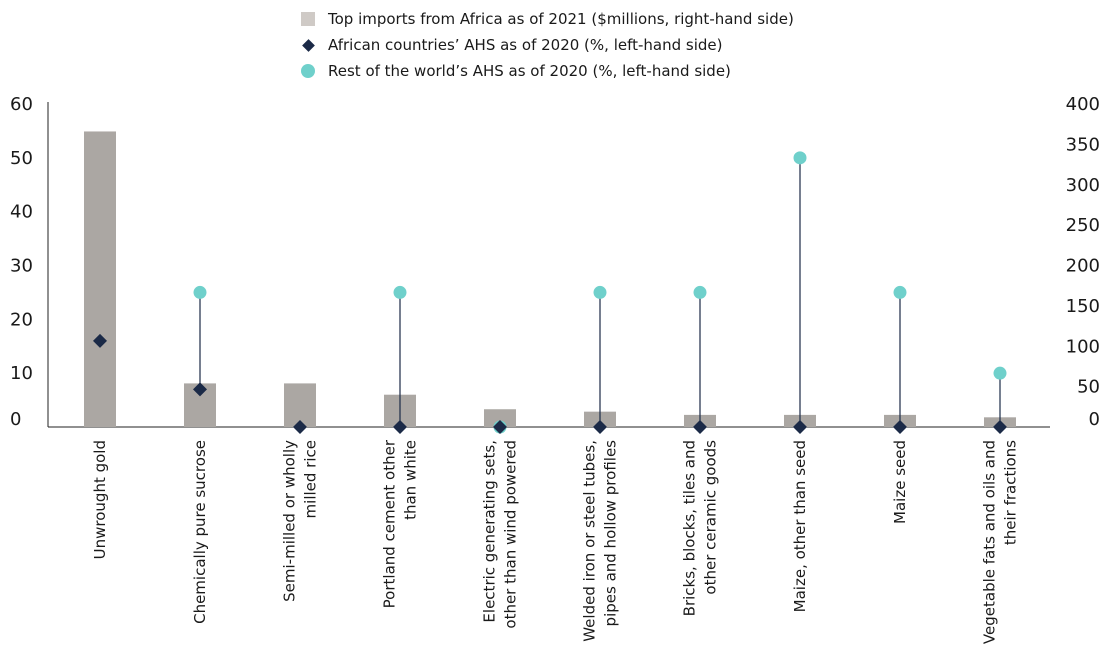 The height and width of the screenshot is (655, 1104). Describe the element at coordinates (21, 319) in the screenshot. I see `left-tick-label: 20` at that location.